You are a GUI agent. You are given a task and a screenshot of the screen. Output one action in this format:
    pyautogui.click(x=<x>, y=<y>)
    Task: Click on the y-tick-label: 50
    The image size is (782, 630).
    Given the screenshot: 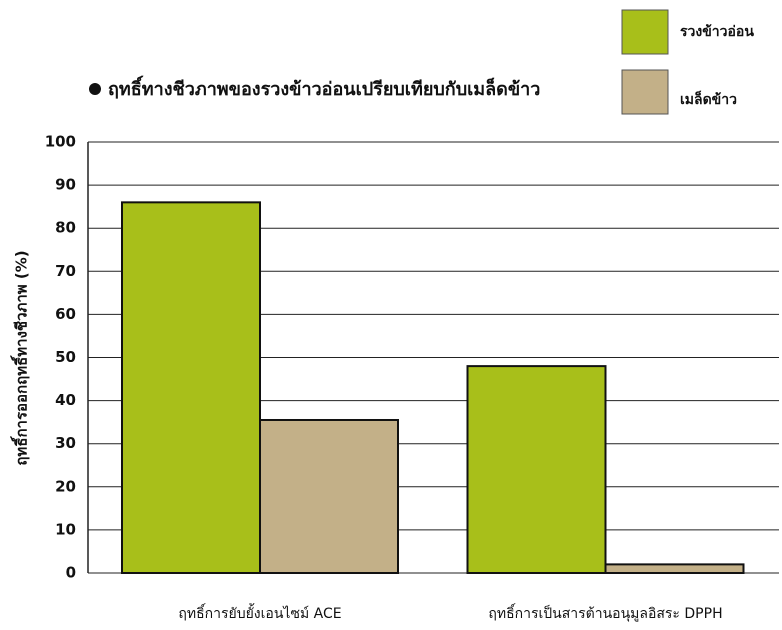 What is the action you would take?
    pyautogui.click(x=65, y=357)
    